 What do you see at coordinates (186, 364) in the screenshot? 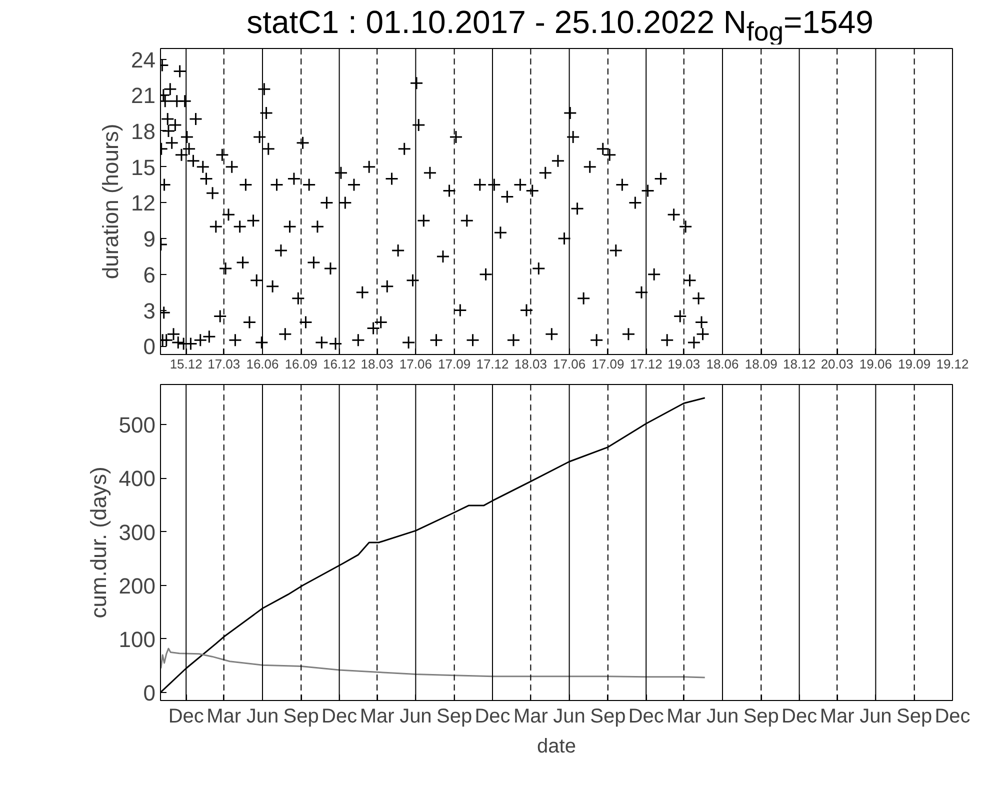
I see `x-tick-label: 15.12` at bounding box center [186, 364].